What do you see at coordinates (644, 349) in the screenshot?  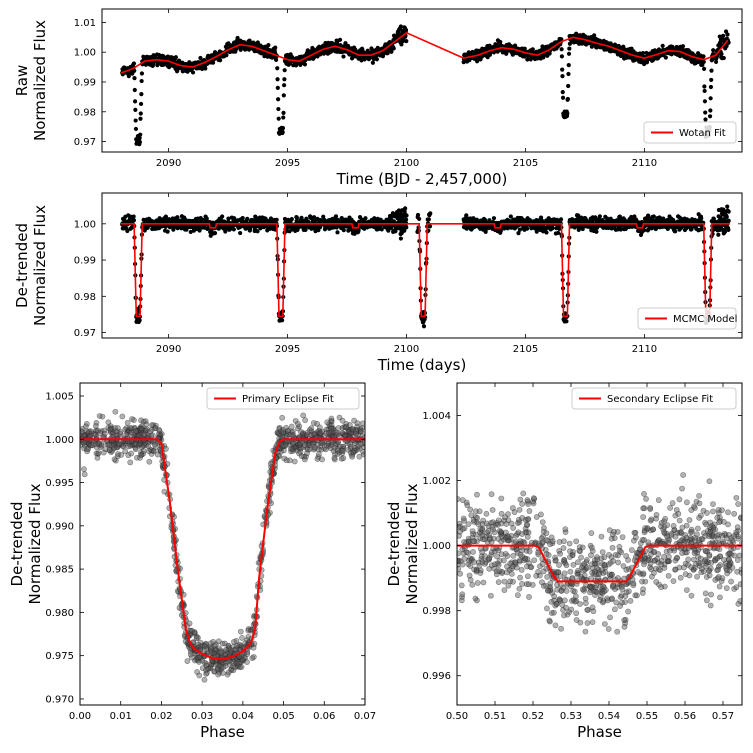 I see `x-tick-label: 2110` at bounding box center [644, 349].